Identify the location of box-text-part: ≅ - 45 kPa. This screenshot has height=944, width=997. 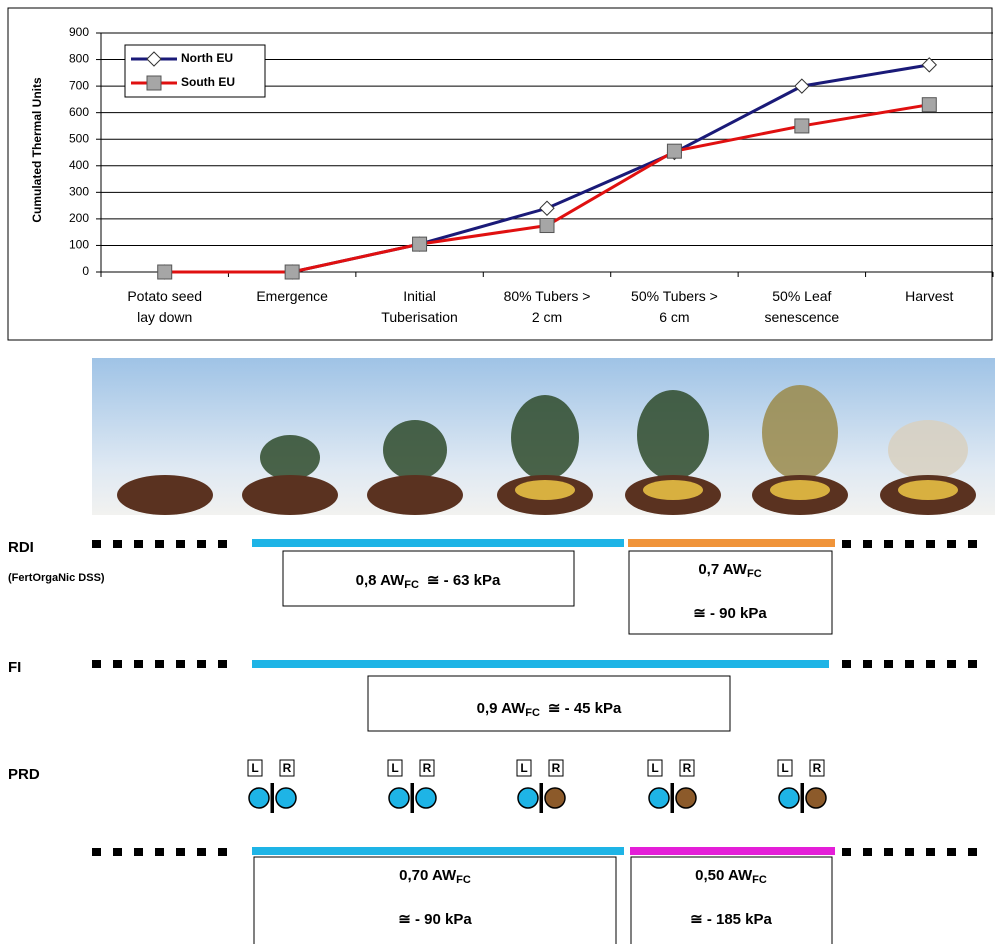
(585, 708).